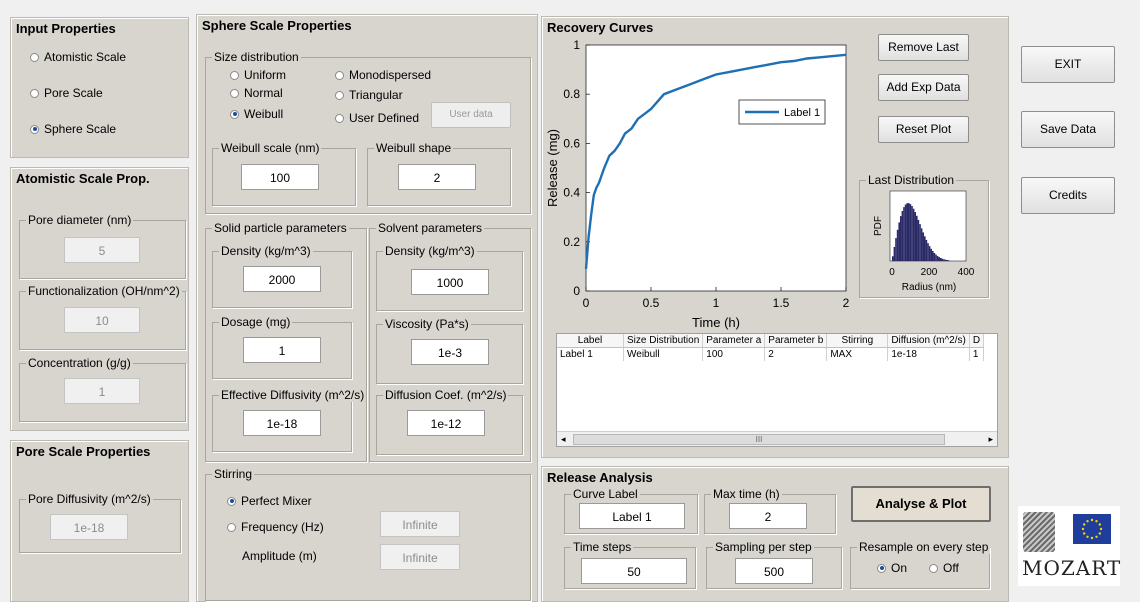  Describe the element at coordinates (256, 322) in the screenshot. I see `dosage-label: Dosage (mg)` at that location.